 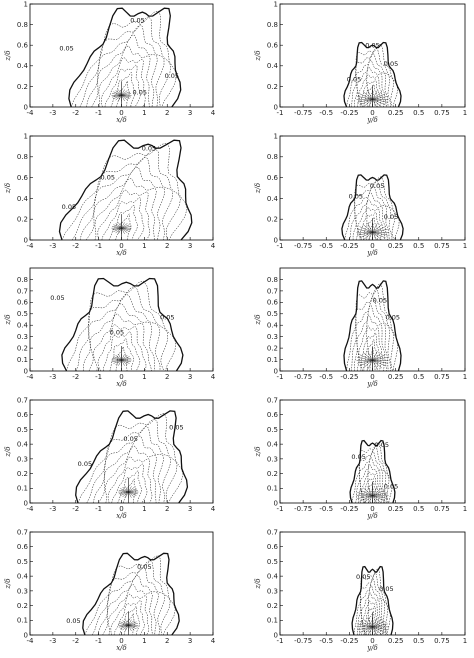 I want to click on y-tick-label: 0.8, so click(x=272, y=280).